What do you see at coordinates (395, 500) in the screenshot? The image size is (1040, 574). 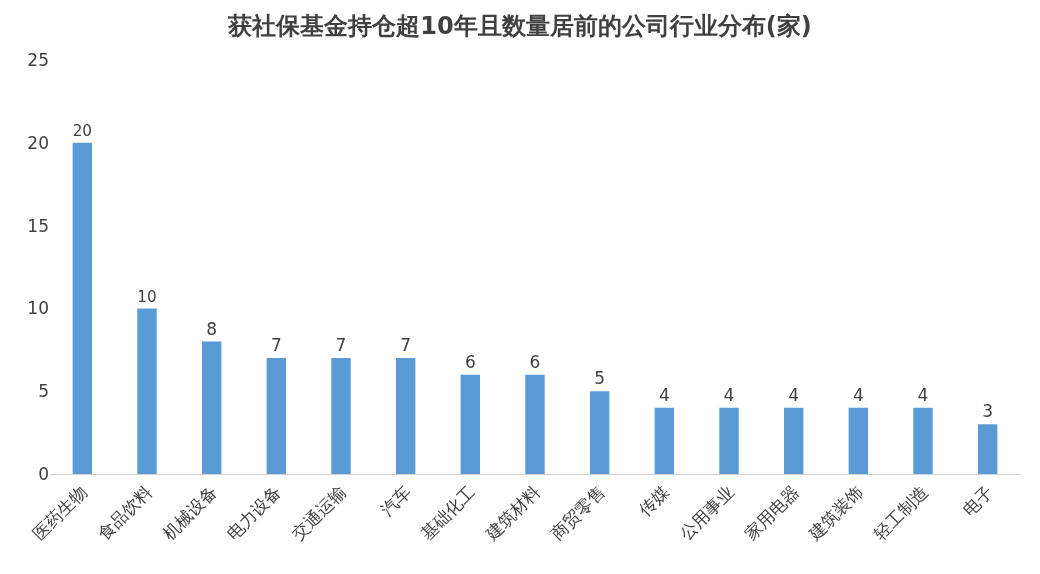 I see `x-tick-label: 汽车` at bounding box center [395, 500].